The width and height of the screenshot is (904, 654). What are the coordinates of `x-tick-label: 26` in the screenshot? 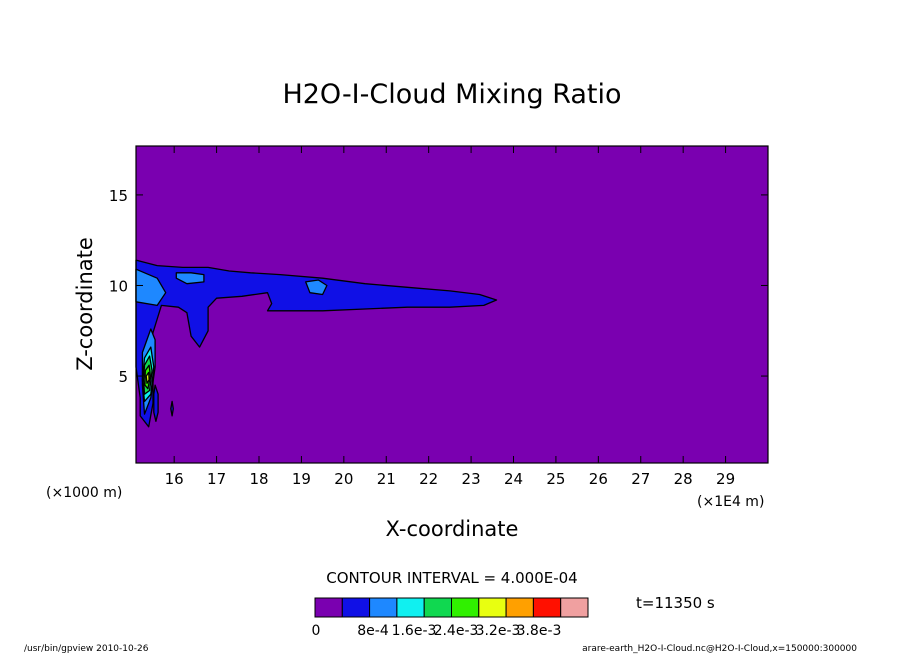 It's located at (598, 479).